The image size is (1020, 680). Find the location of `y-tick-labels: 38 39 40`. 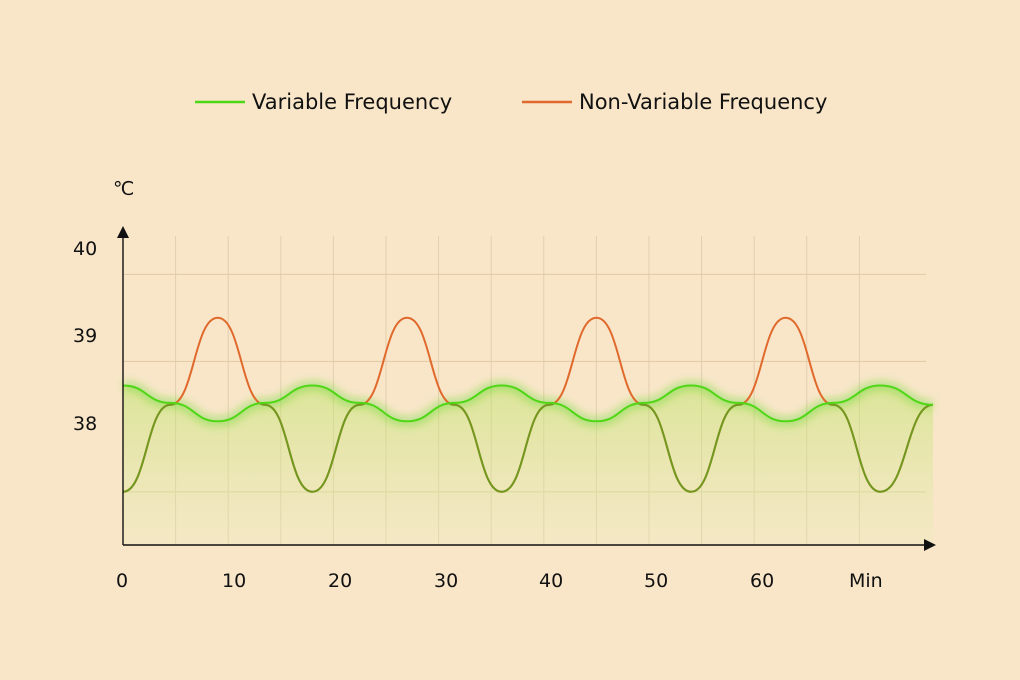

y-tick-labels: 38 39 40 is located at coordinates (85, 336).